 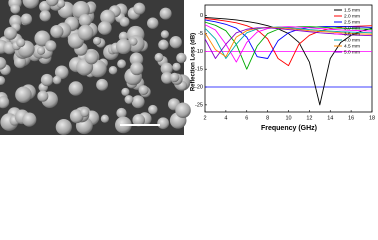 What do you see at coordinates (199, 70) in the screenshot?
I see `y-tick-label: -15` at bounding box center [199, 70].